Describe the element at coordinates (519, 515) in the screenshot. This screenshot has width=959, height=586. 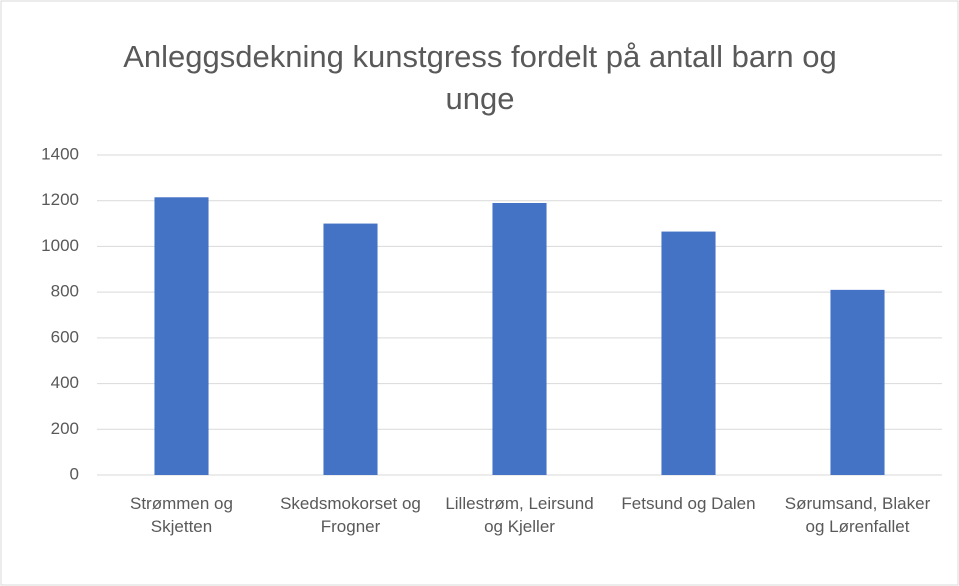
I see `x-tick-label: Lillestrøm, Leirsund og Kjeller` at that location.